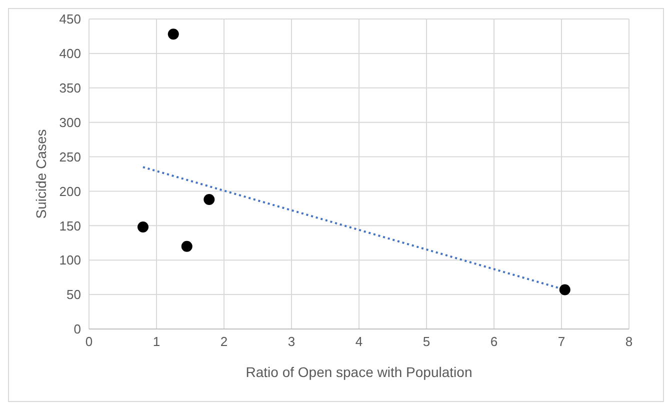  What do you see at coordinates (70, 122) in the screenshot?
I see `y-tick-label: 300` at bounding box center [70, 122].